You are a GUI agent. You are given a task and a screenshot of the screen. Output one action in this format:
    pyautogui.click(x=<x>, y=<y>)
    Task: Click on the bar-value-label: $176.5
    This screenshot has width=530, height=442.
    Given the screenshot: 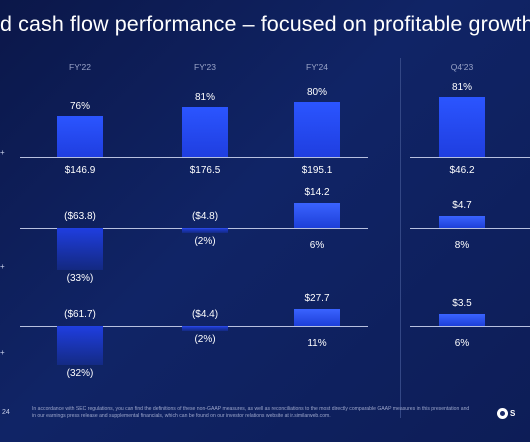 What is the action you would take?
    pyautogui.click(x=205, y=170)
    